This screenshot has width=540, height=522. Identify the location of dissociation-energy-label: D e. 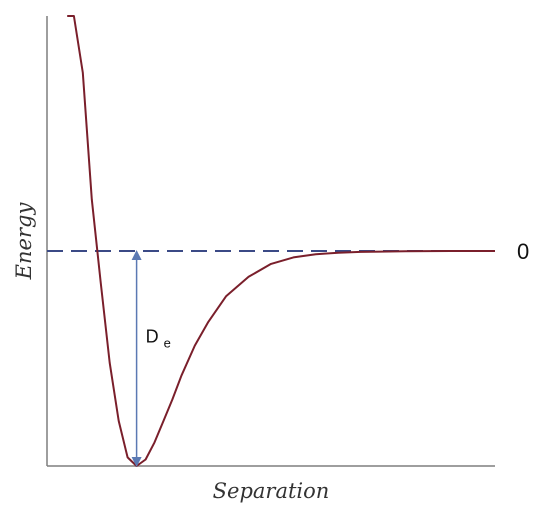
(158, 339).